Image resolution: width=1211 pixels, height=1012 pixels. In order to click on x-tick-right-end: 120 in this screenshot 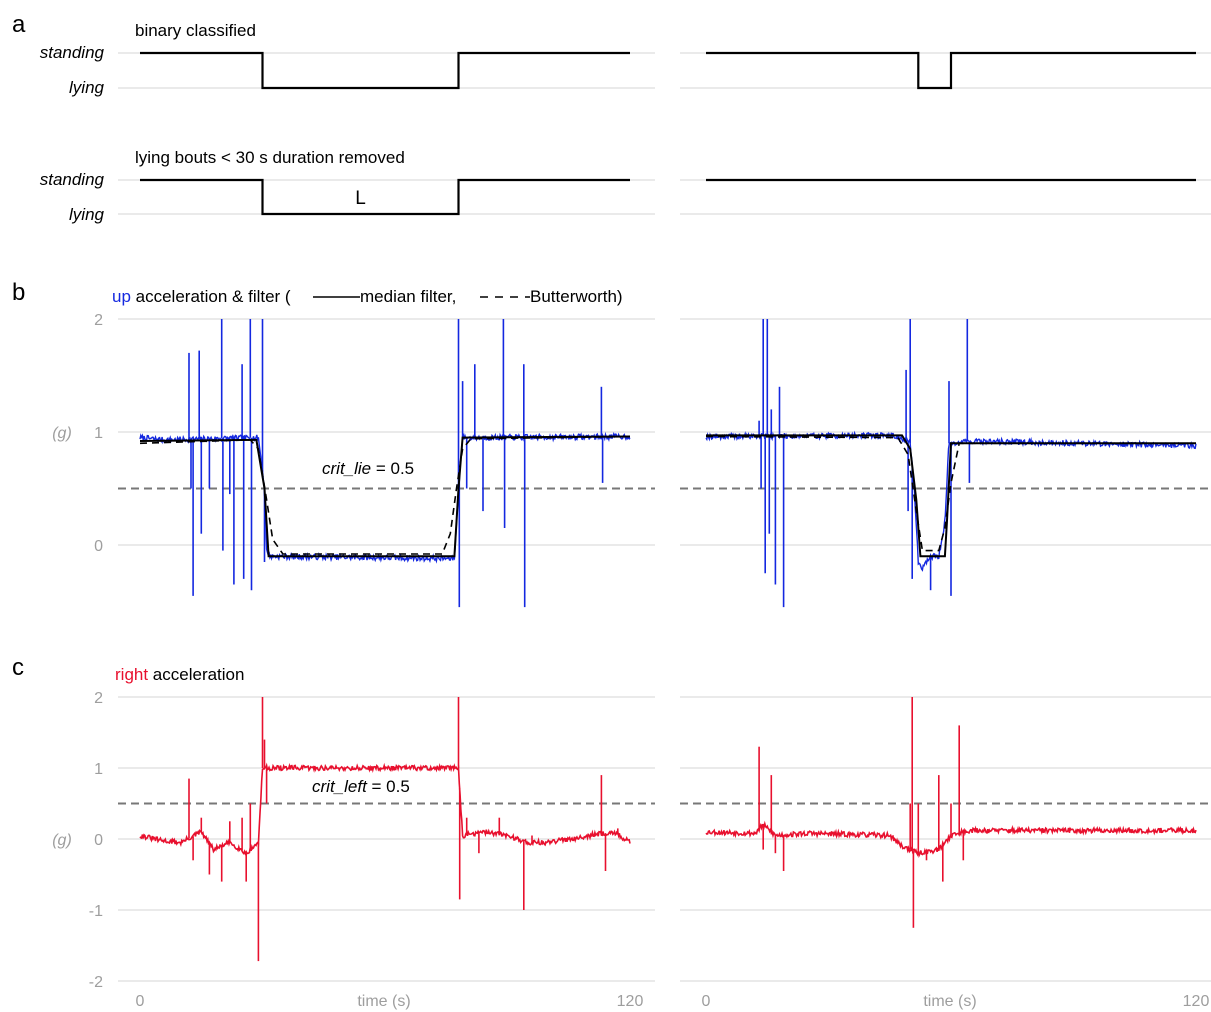, I will do `click(1196, 1001)`.